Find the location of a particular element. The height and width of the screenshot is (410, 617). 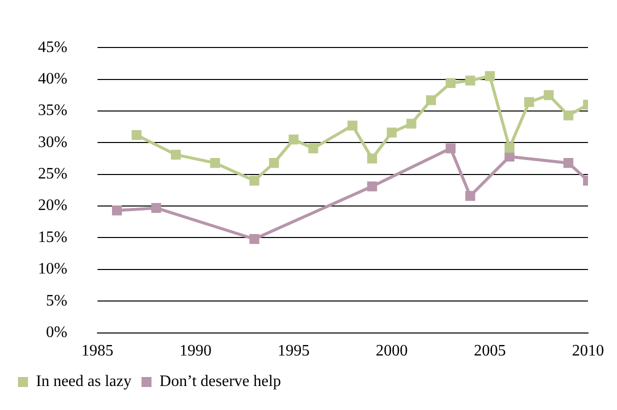

x-tick-label: 2000 is located at coordinates (392, 351).